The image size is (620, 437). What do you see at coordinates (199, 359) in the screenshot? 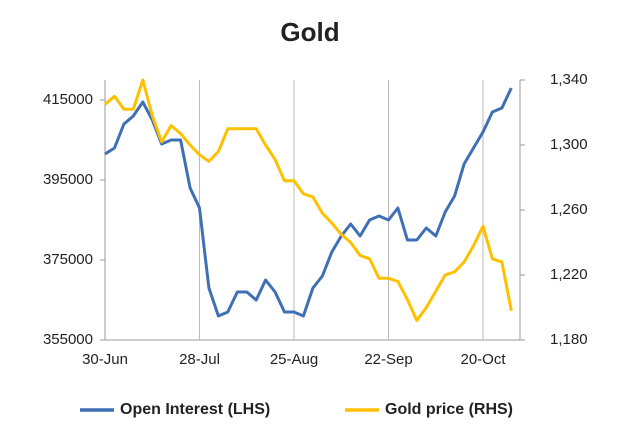
I see `x-tick-label: 28-Jul` at bounding box center [199, 359].